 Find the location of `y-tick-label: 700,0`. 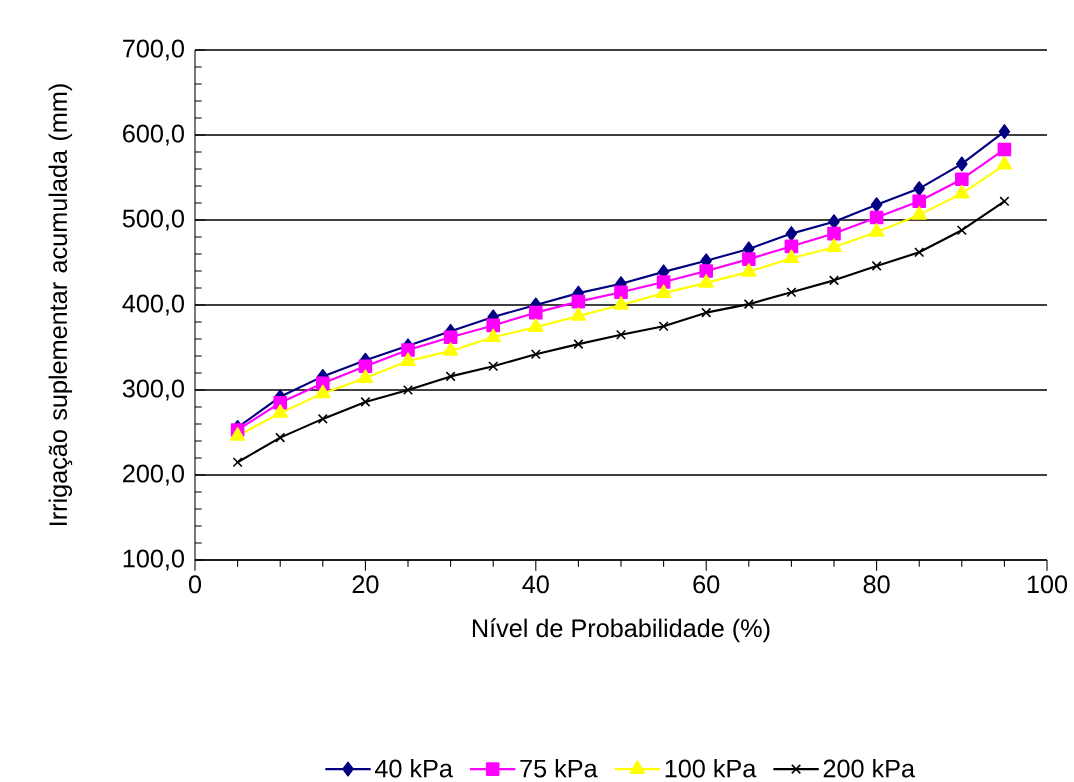

y-tick-label: 700,0 is located at coordinates (153, 50).